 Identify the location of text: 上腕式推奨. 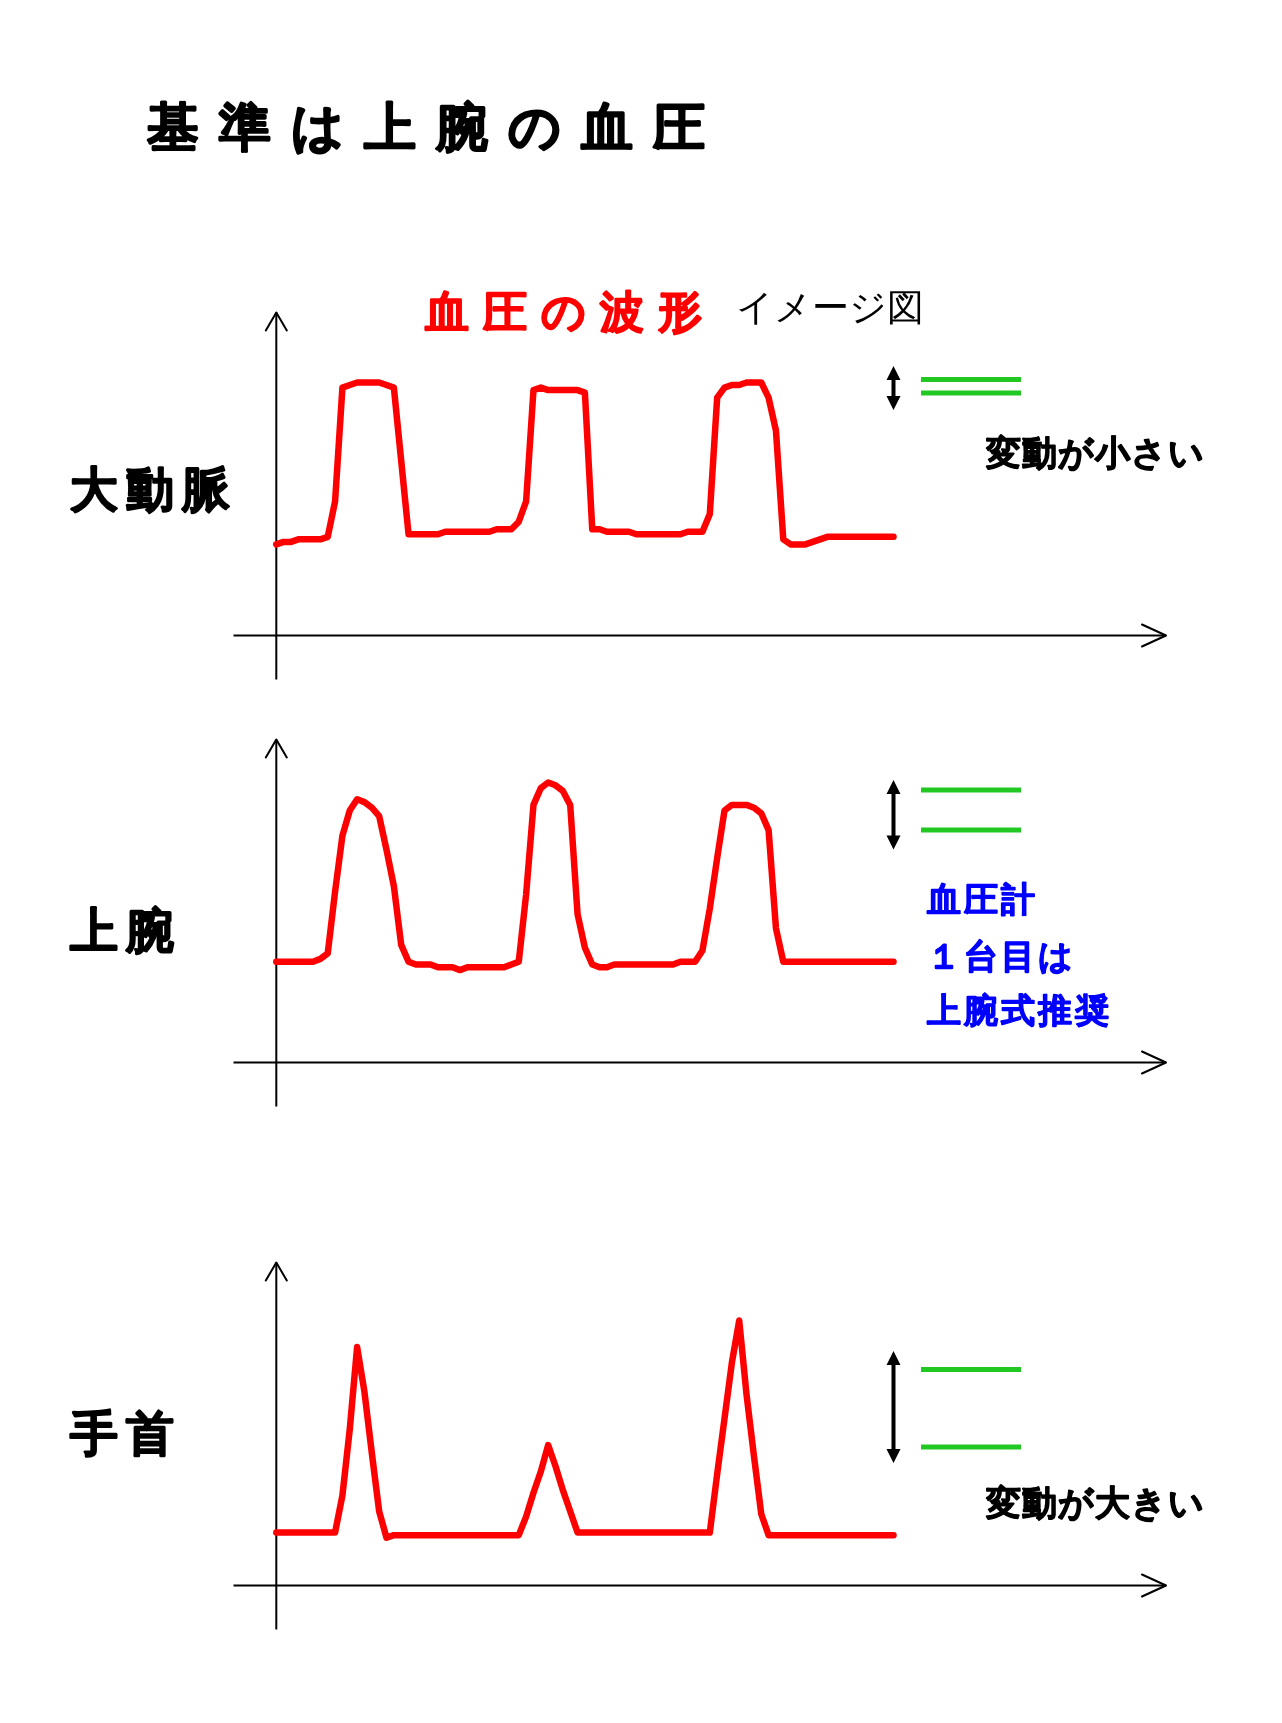
(1019, 1010).